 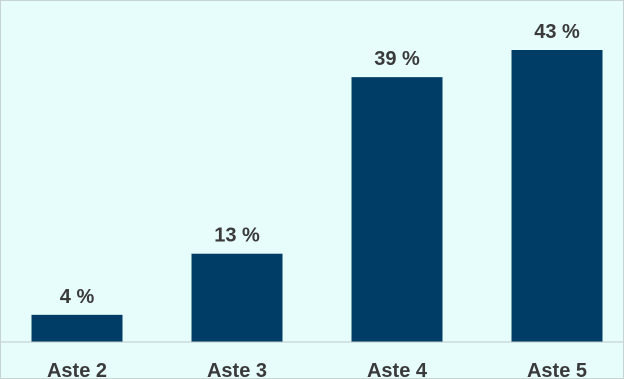 I want to click on data-label-1: 4 %, so click(x=77, y=297).